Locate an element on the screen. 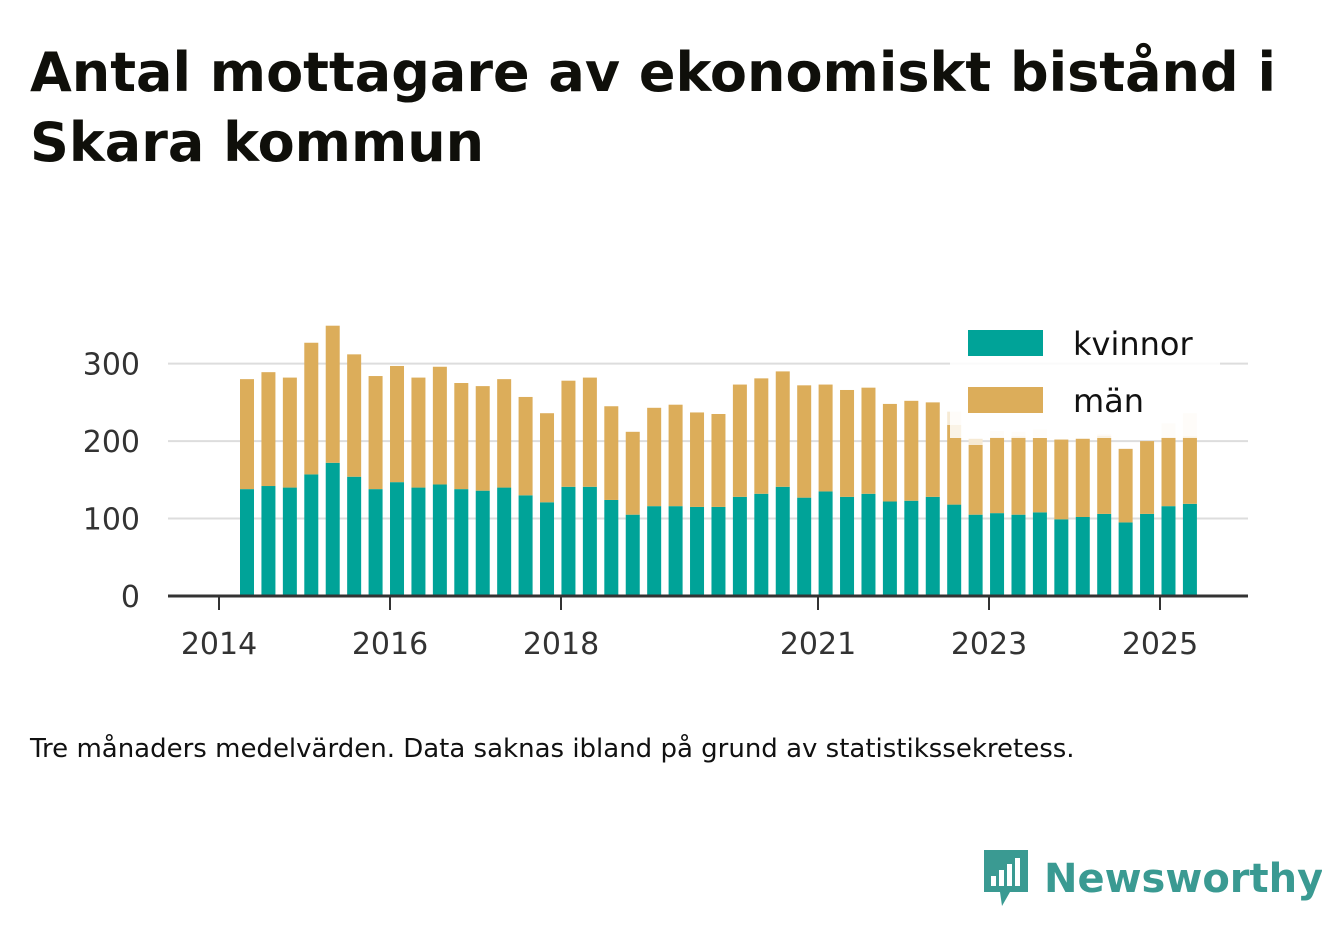  legend-label-kvinnor: kvinnor is located at coordinates (1133, 344).